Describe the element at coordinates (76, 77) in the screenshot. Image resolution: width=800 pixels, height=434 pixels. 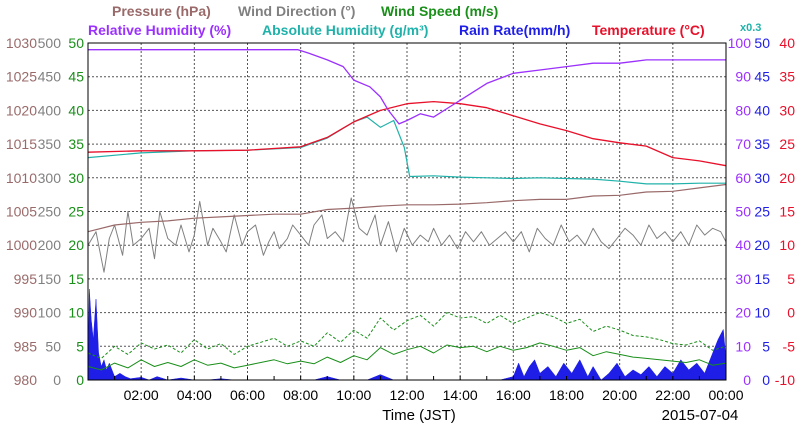
I see `y-tick-label-wind-speed: 45` at that location.